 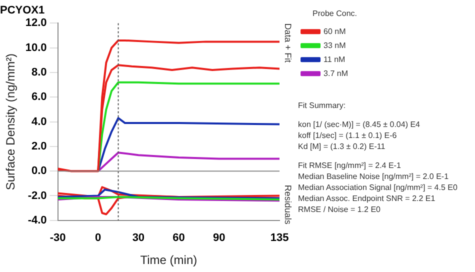 What do you see at coordinates (350, 165) in the screenshot?
I see `text: Fit RMSE [ng/mm²] = 2.4 E-1` at bounding box center [350, 165].